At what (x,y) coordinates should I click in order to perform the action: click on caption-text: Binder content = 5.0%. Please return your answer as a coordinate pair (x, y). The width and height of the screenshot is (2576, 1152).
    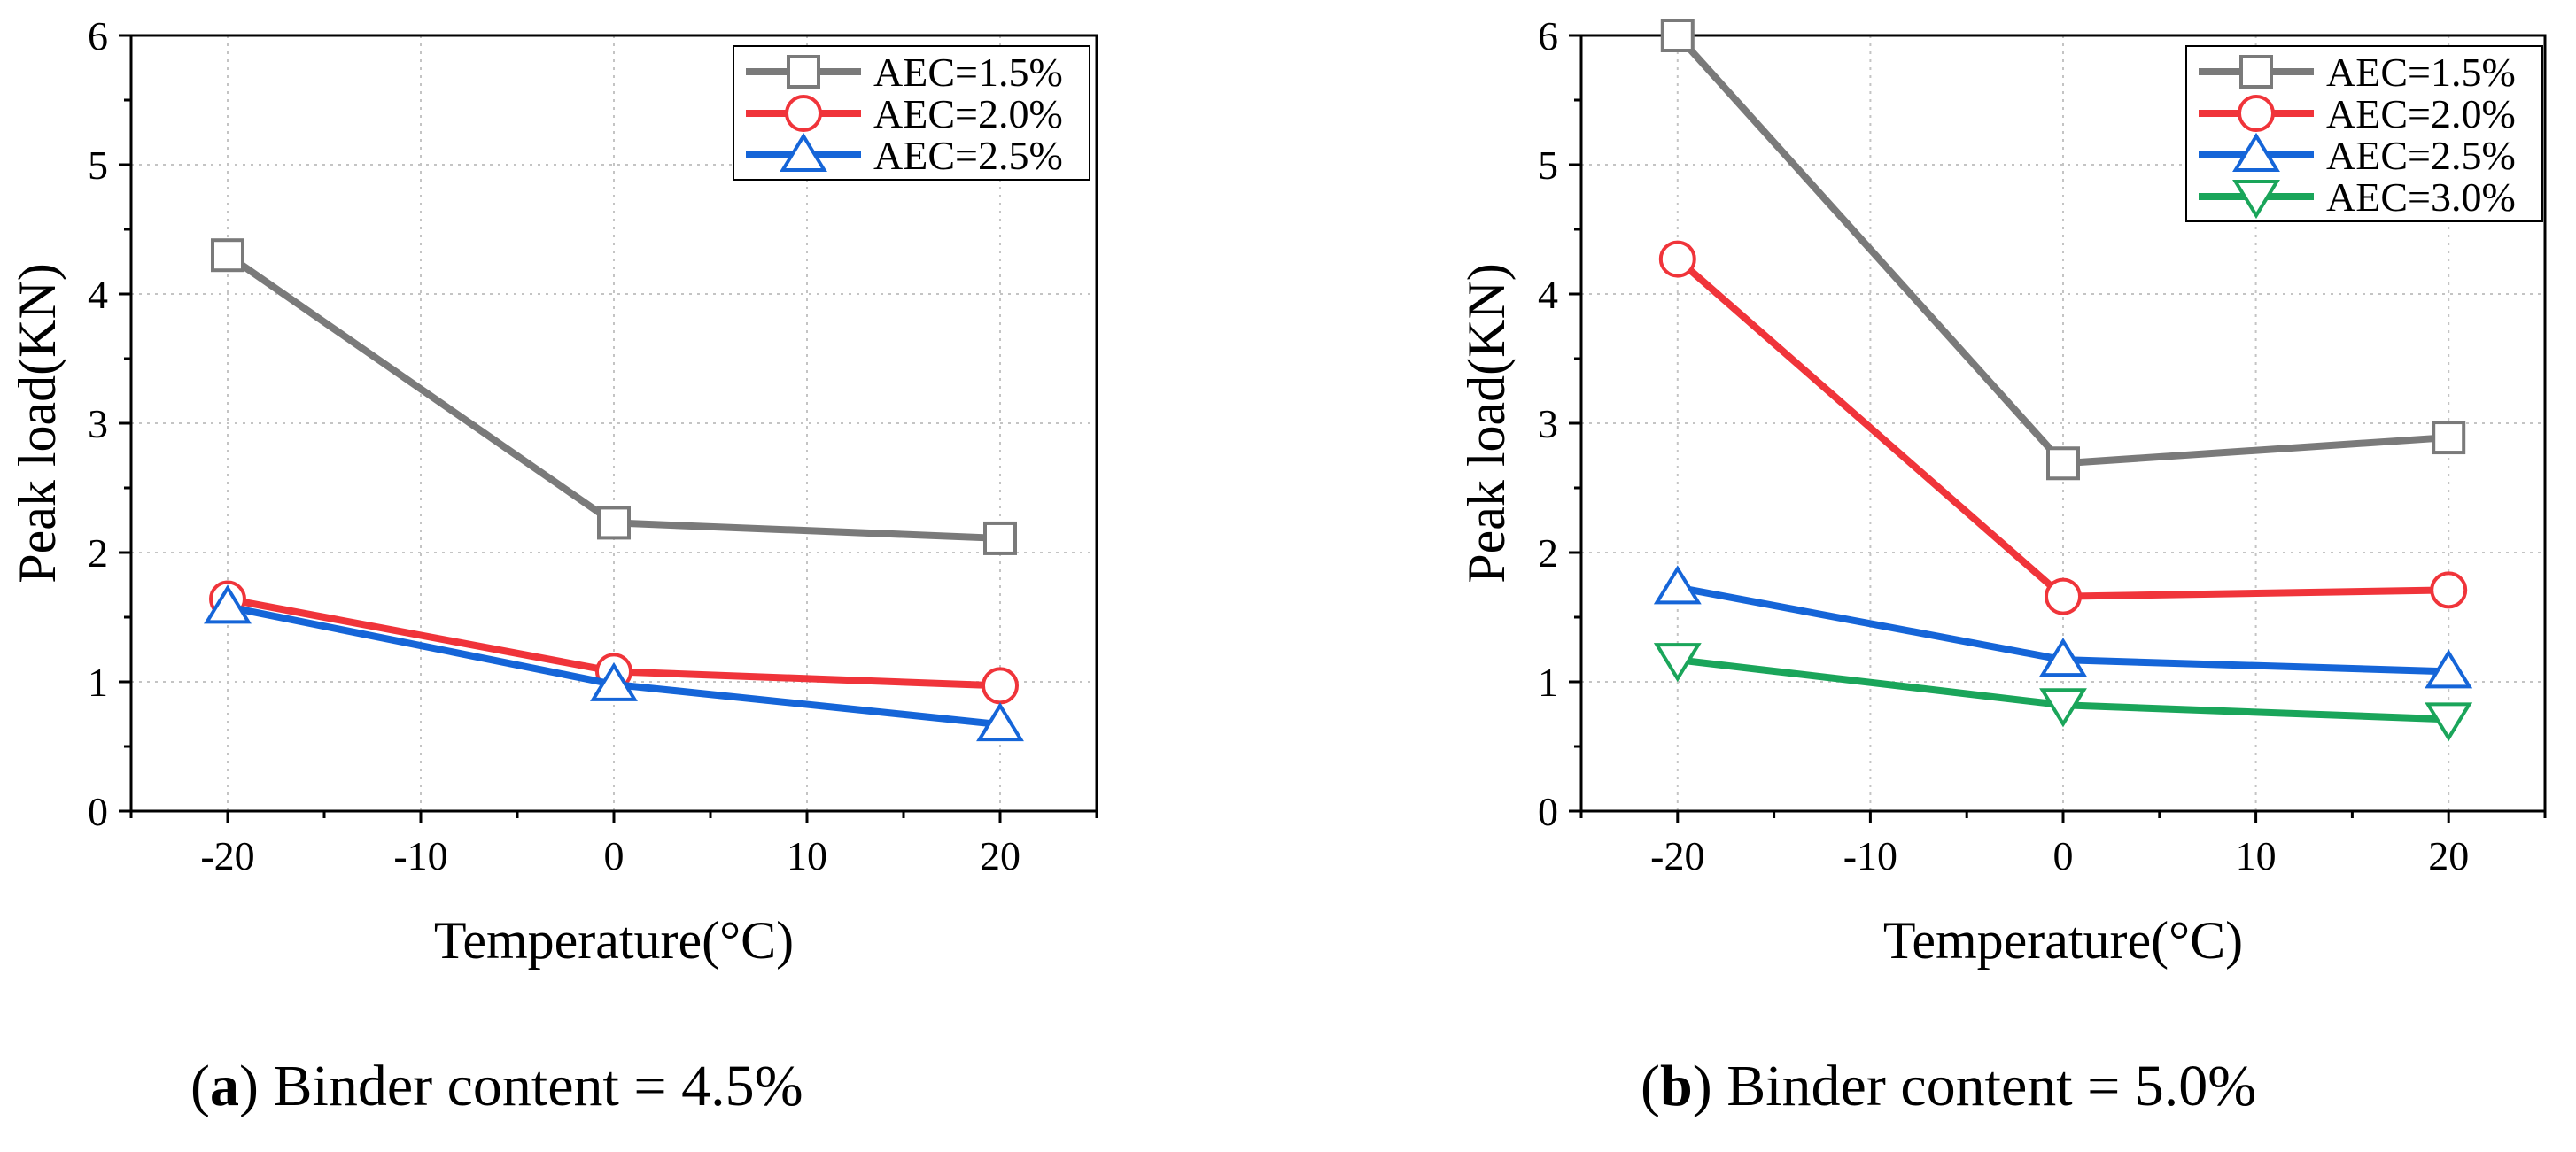
    Looking at the image, I should click on (1991, 1086).